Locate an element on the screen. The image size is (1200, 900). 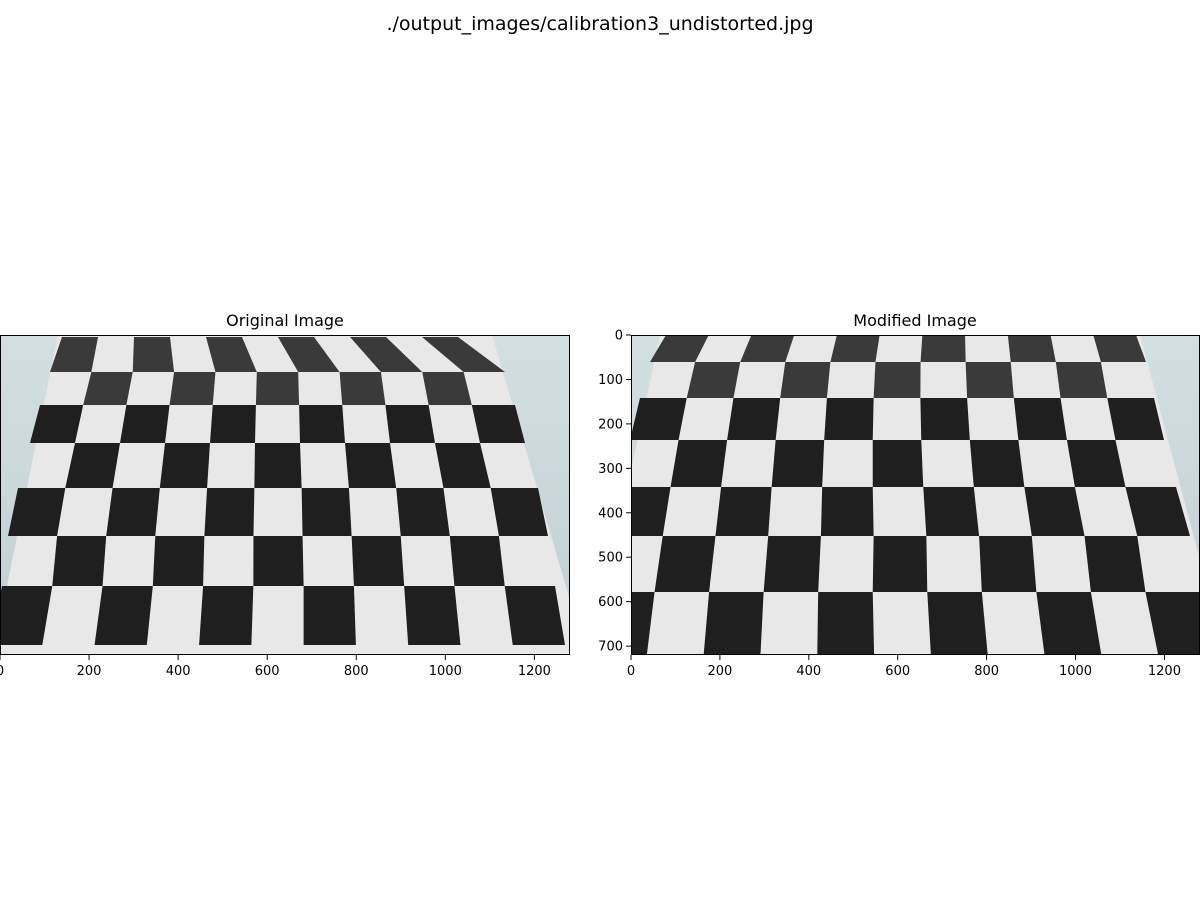
y-tick-label: 600 is located at coordinates (610, 602).